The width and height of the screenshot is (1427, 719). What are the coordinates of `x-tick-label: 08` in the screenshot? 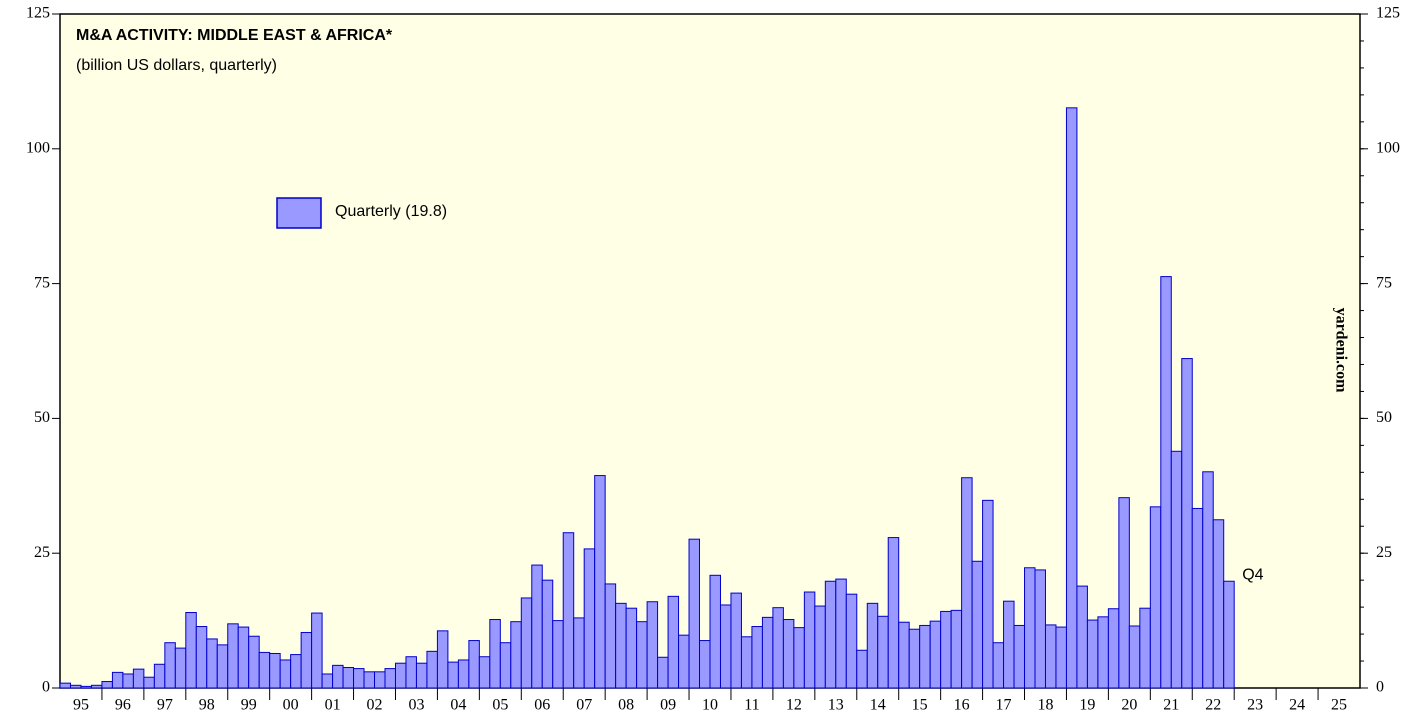 It's located at (626, 705).